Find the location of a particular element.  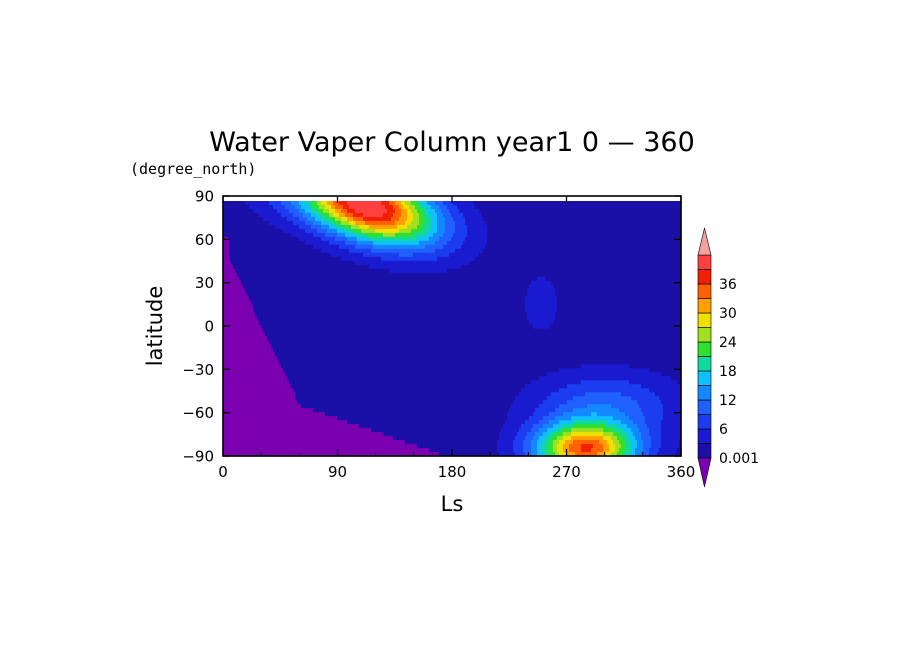

x-tick-label: 360 is located at coordinates (681, 472).